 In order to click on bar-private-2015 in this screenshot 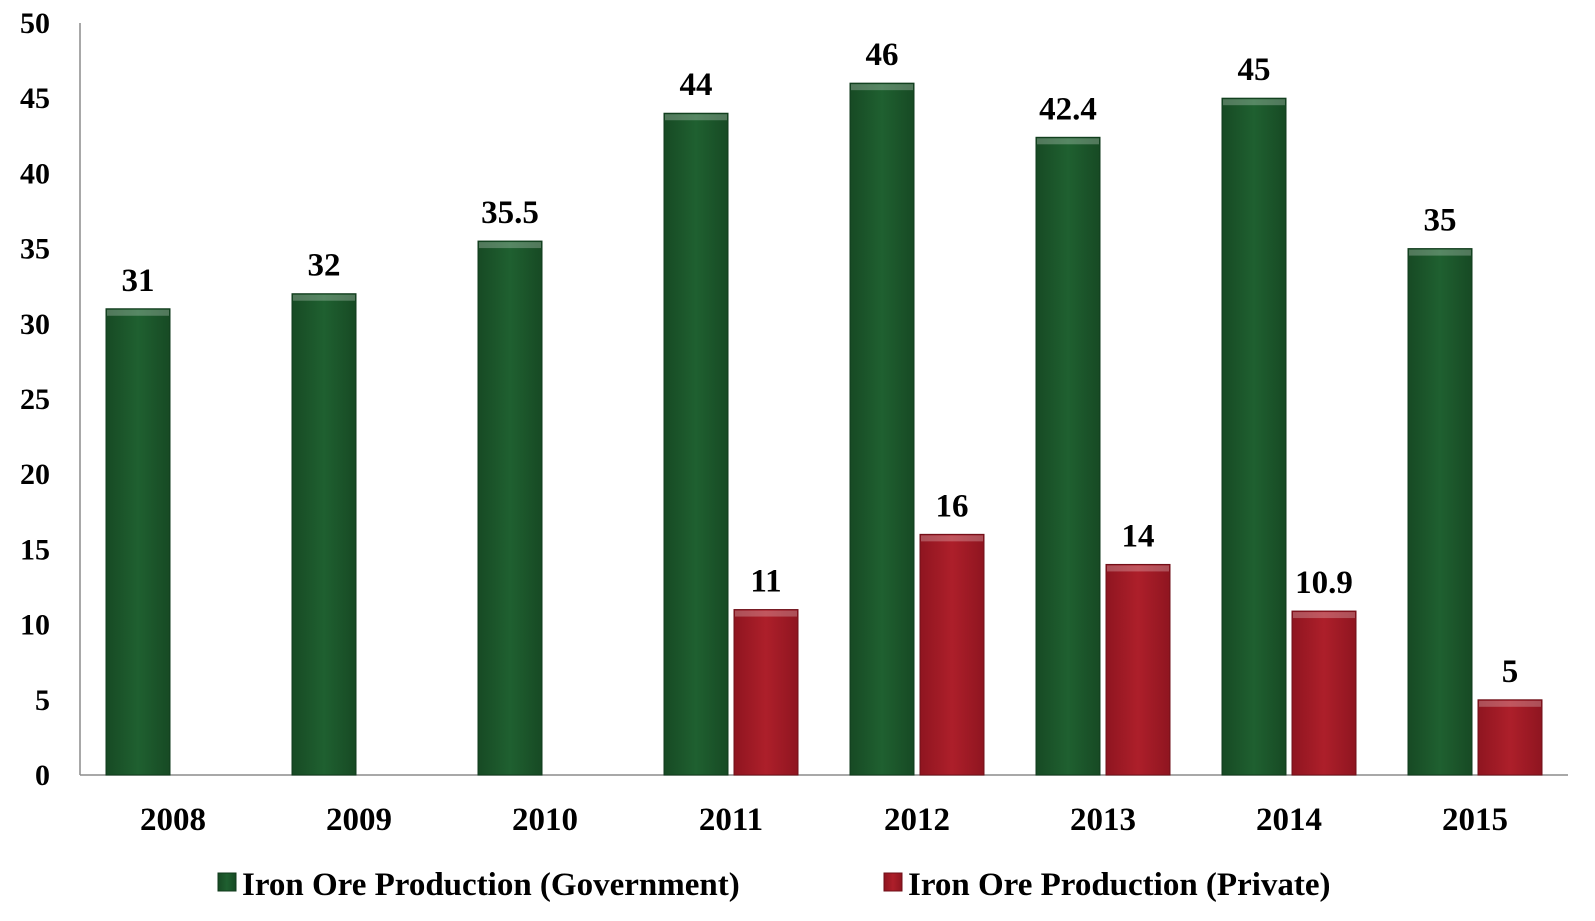, I will do `click(1510, 737)`.